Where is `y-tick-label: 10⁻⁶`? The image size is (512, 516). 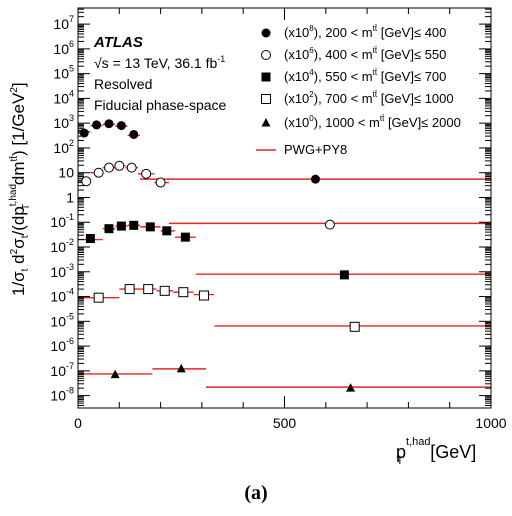 y-tick-label: 10⁻⁶ is located at coordinates (62, 345).